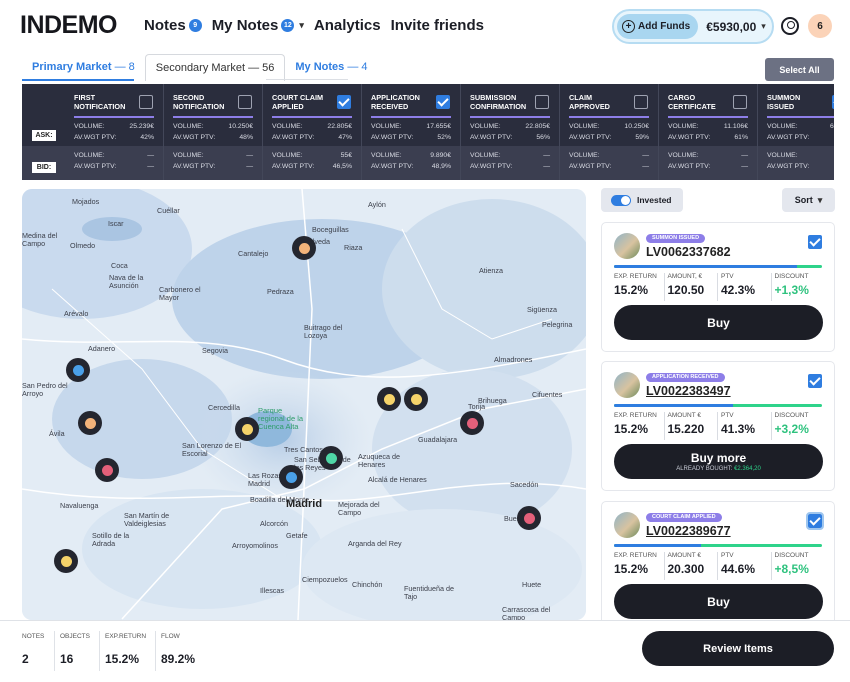  Describe the element at coordinates (288, 25) in the screenshot. I see `nav-my-notes-badge: 12` at that location.